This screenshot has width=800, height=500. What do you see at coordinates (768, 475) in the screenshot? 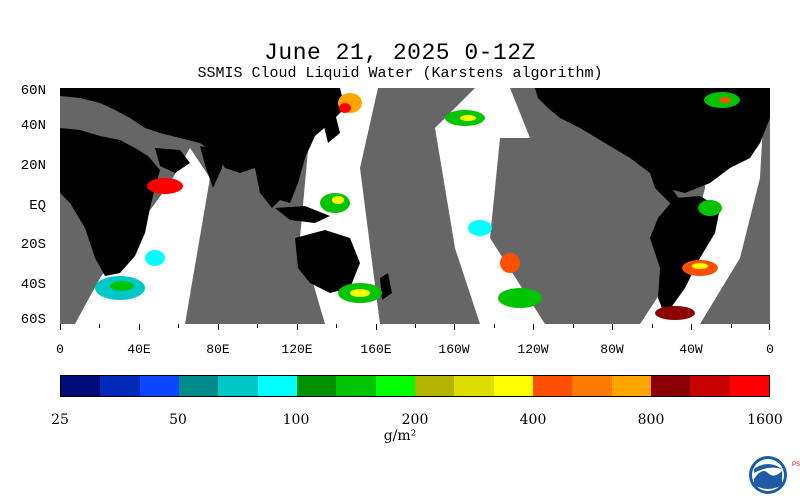
I see `noaa-logo-icon` at bounding box center [768, 475].